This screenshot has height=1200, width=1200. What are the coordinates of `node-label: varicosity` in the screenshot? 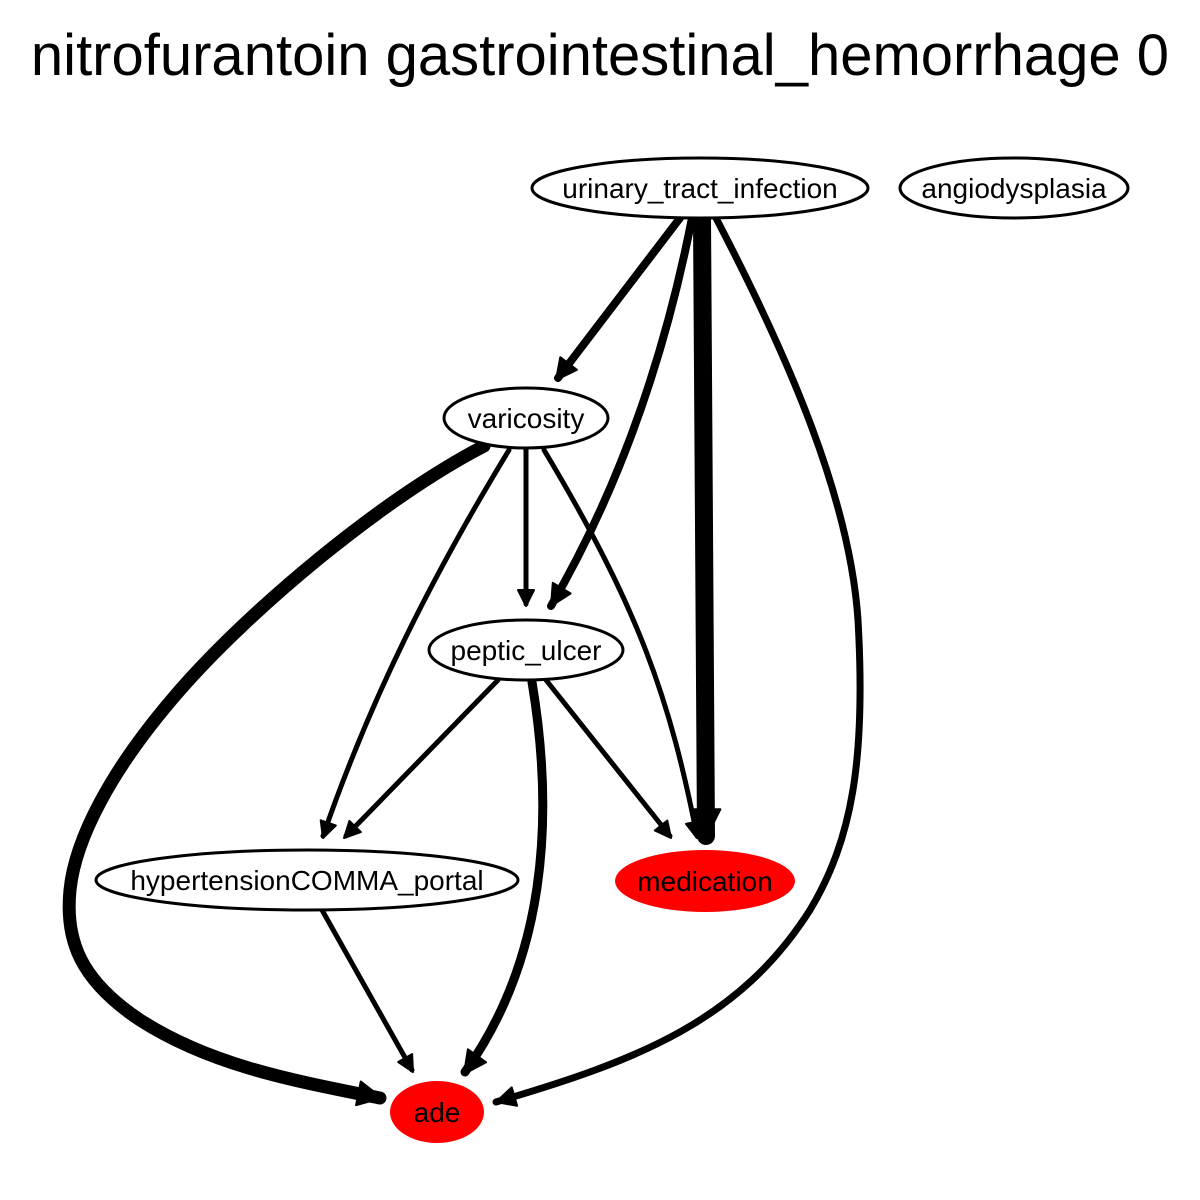 It's located at (526, 418).